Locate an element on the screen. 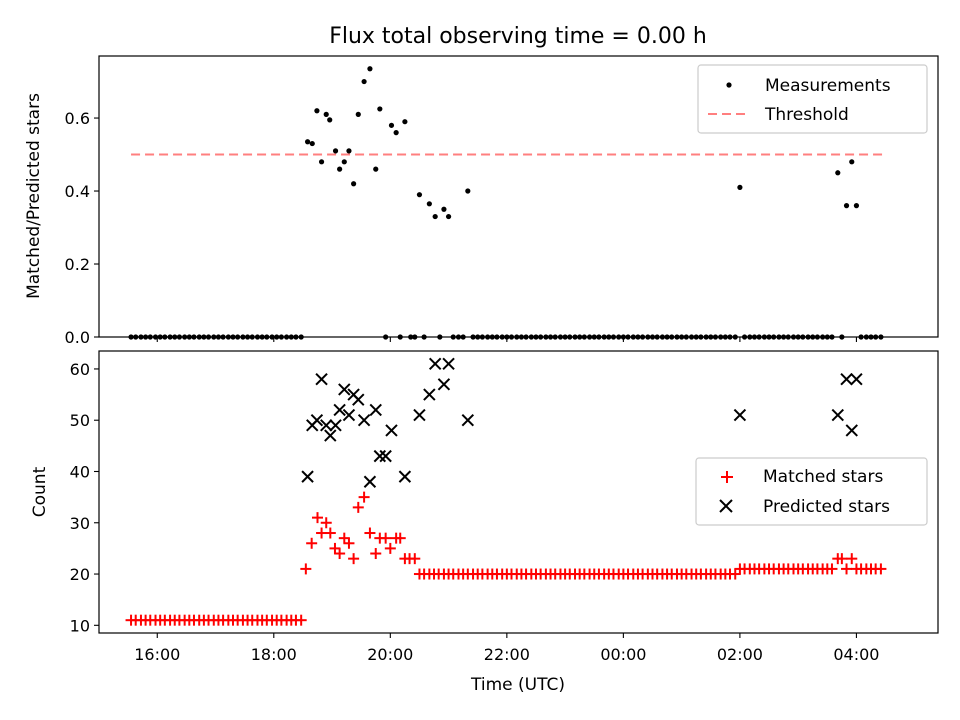 The width and height of the screenshot is (960, 720). top-y-axis-label: Matched/Predicted stars is located at coordinates (34, 196).